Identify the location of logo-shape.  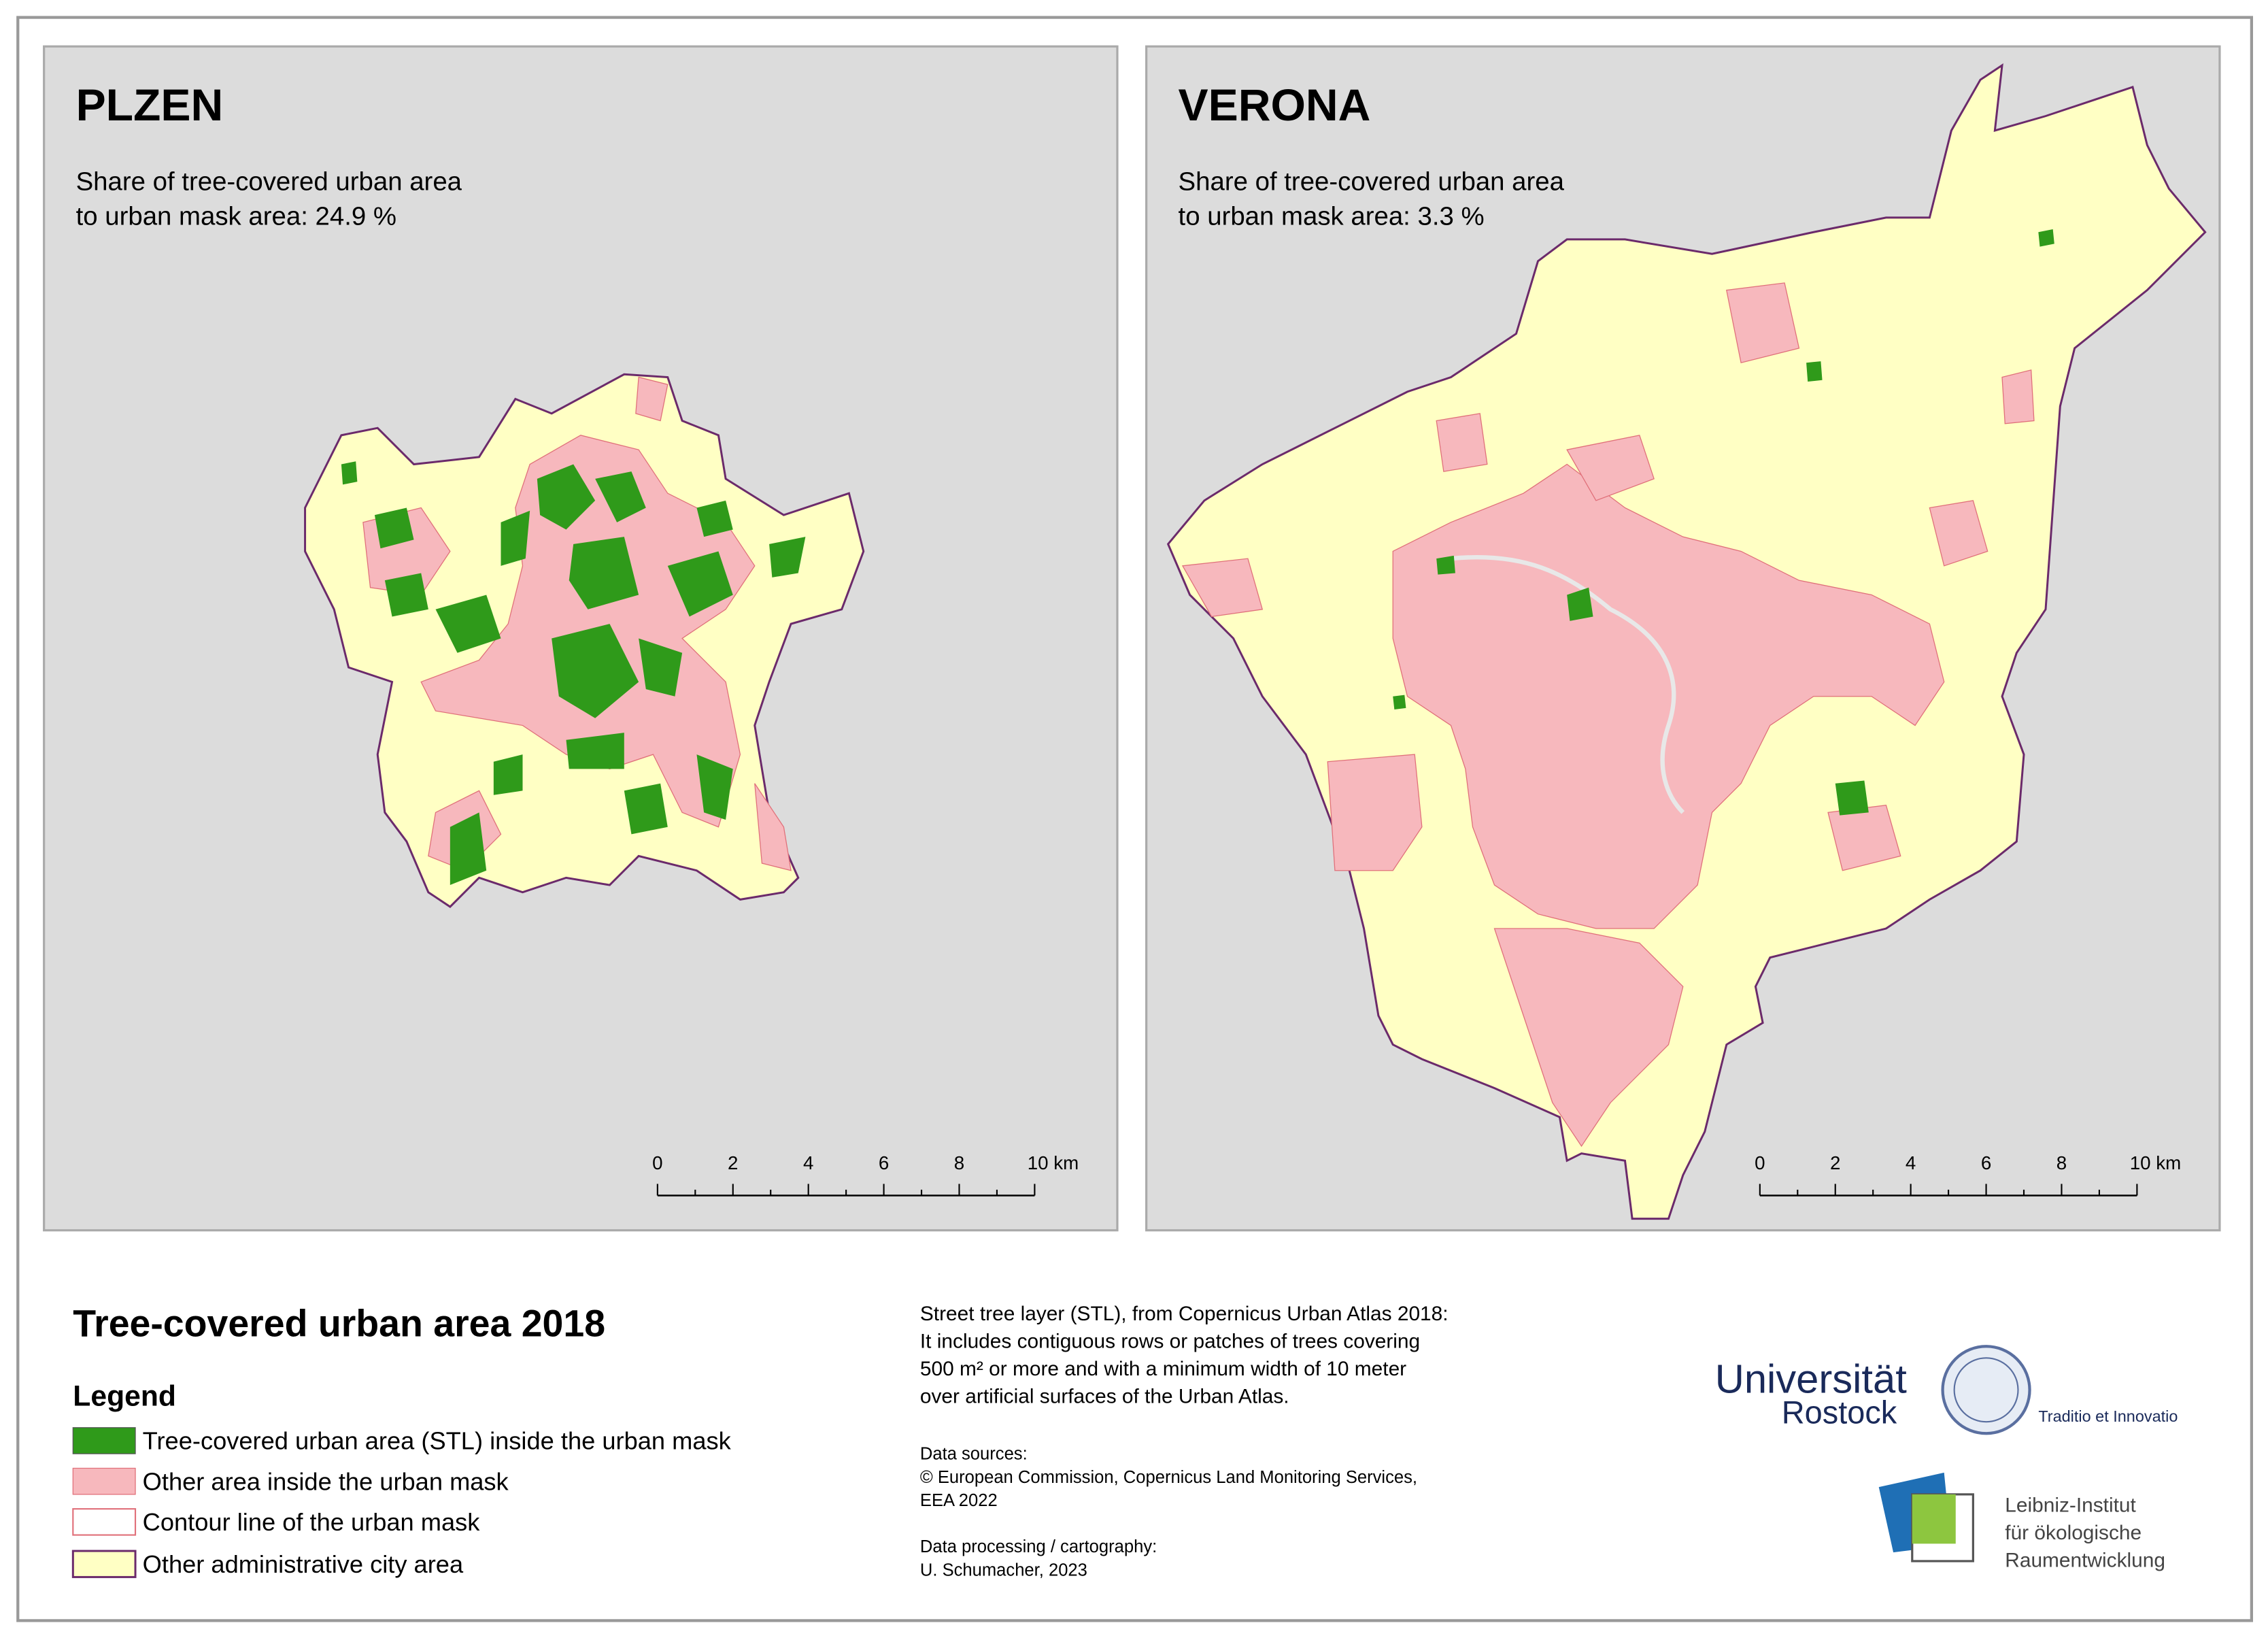
(1934, 1519).